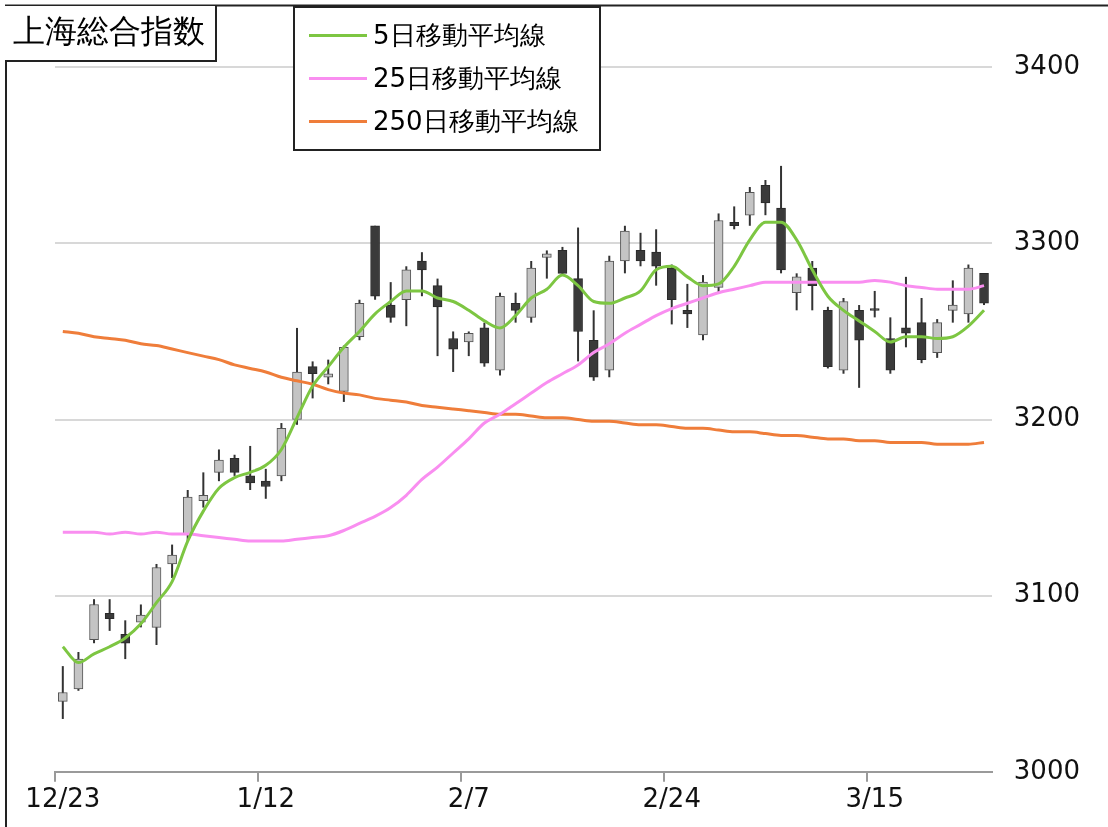 The width and height of the screenshot is (1108, 827). What do you see at coordinates (459, 35) in the screenshot?
I see `legend-label: 5日移動平均線` at bounding box center [459, 35].